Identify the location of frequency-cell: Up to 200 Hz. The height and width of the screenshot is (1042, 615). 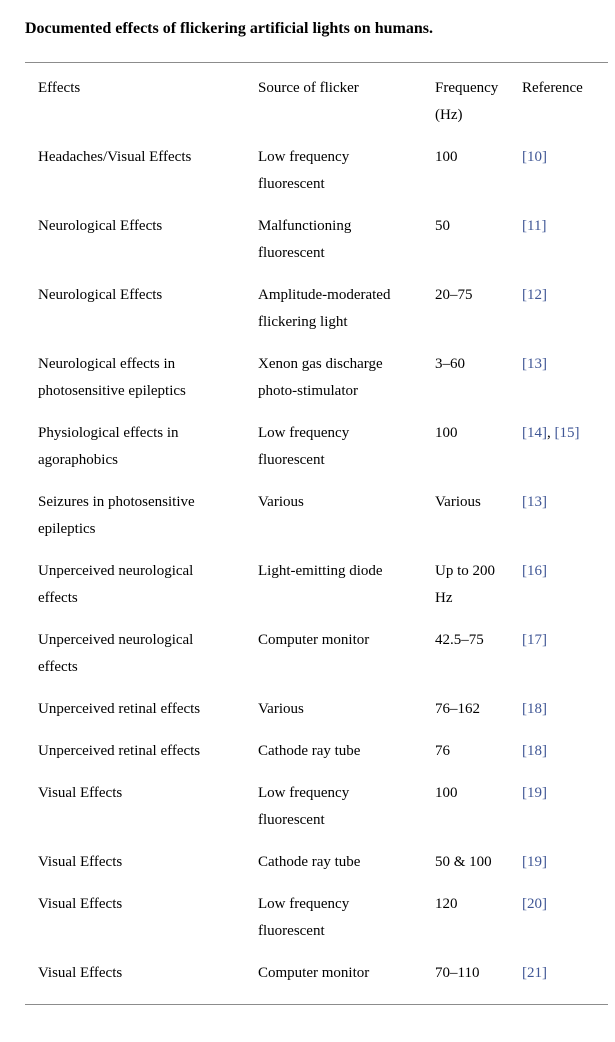
(465, 584).